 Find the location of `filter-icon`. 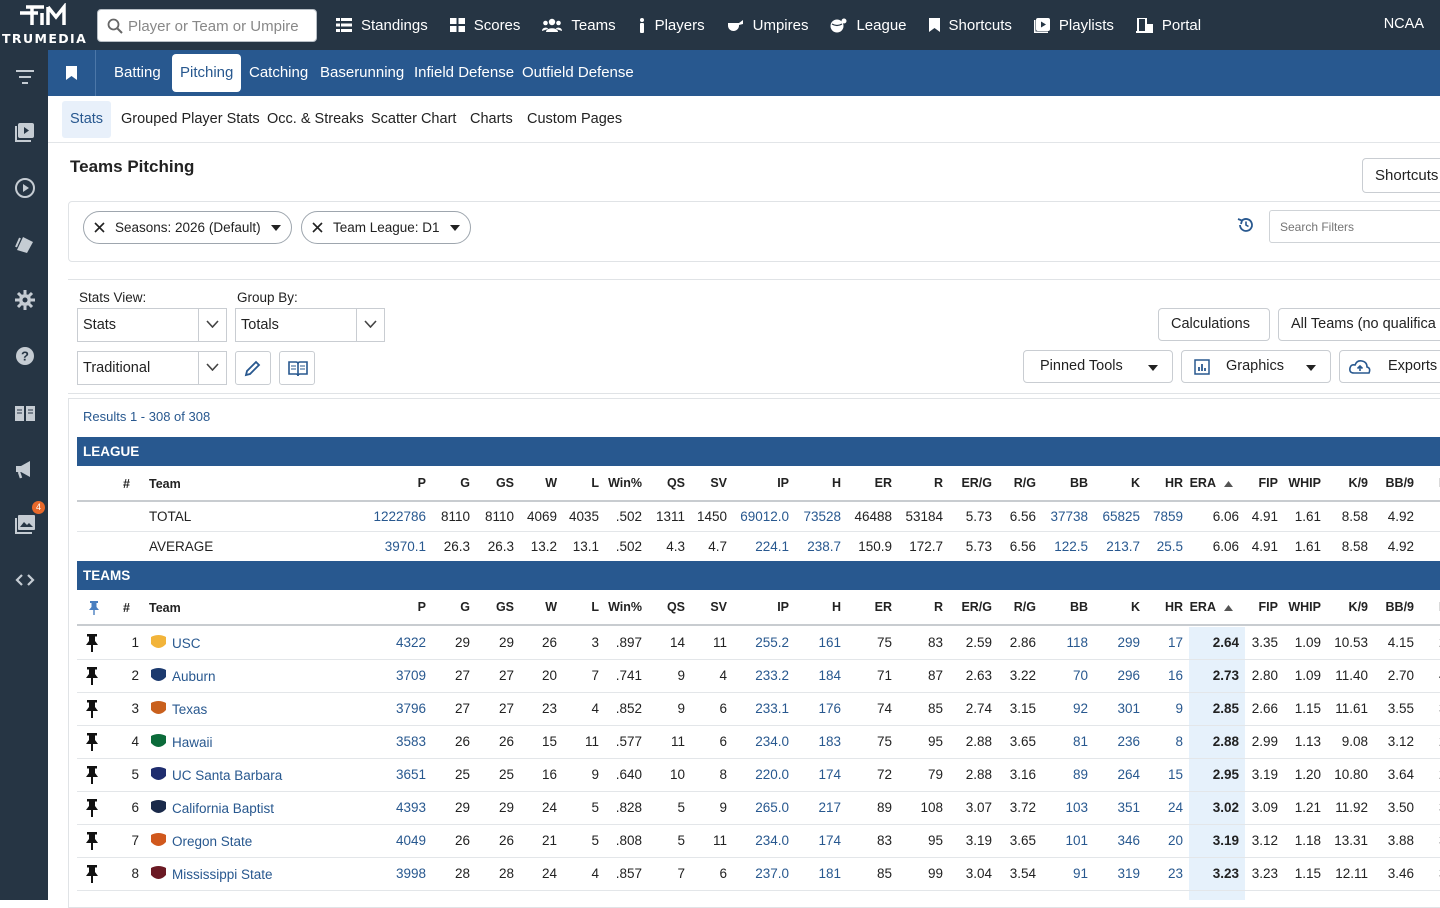

filter-icon is located at coordinates (25, 77).